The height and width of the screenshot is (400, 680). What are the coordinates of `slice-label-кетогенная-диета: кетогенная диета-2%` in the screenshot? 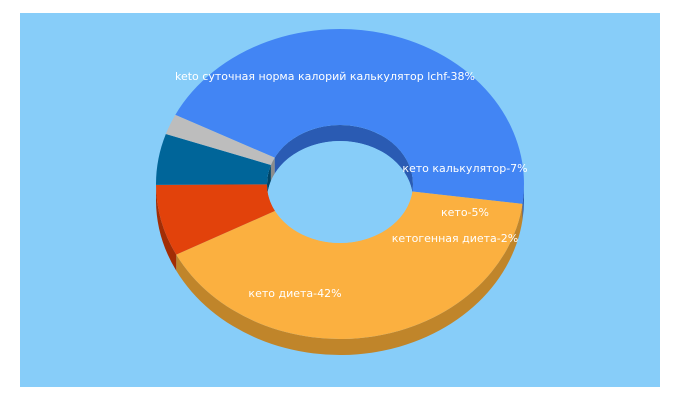 It's located at (455, 238).